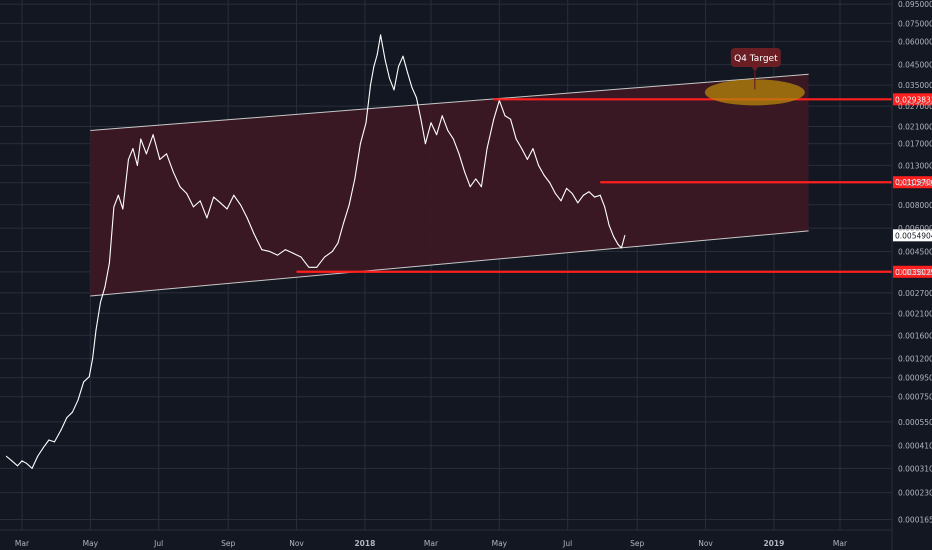  What do you see at coordinates (915, 335) in the screenshot?
I see `y-tick-label: 0.00160000` at bounding box center [915, 335].